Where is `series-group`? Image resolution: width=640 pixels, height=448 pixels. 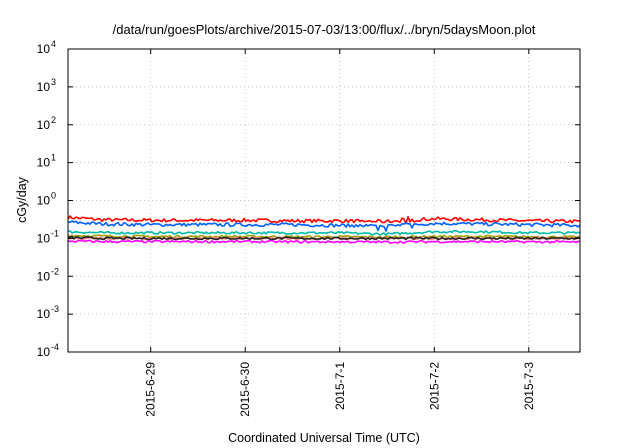 series-group is located at coordinates (324, 229).